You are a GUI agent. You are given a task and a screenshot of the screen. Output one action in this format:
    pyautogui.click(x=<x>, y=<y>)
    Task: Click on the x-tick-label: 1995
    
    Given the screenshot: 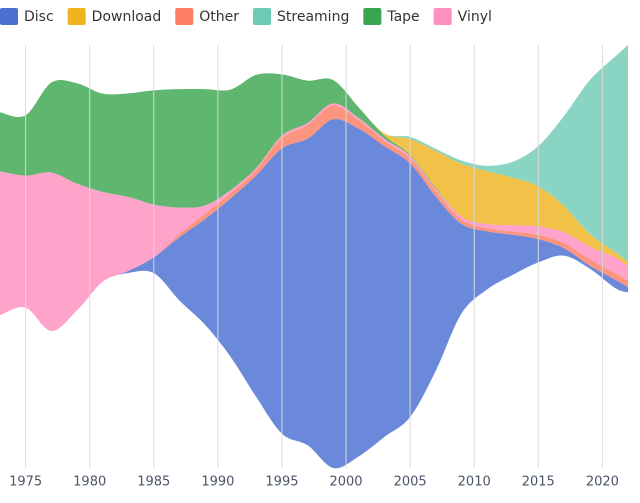 What is the action you would take?
    pyautogui.click(x=281, y=482)
    